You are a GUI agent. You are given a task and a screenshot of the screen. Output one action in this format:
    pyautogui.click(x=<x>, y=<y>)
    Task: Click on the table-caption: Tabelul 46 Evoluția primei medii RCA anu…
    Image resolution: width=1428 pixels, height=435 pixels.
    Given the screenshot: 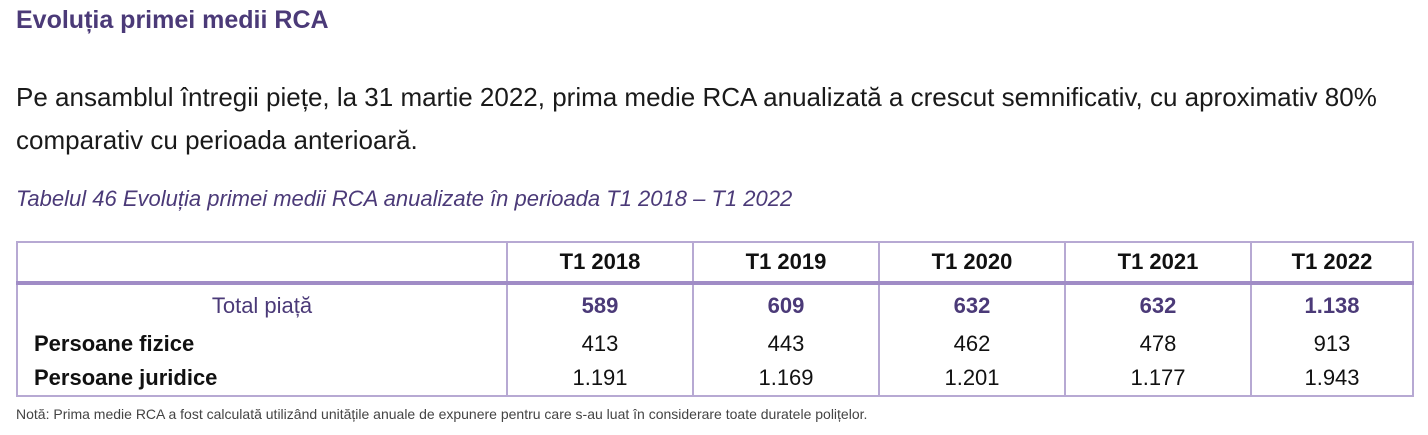 What is the action you would take?
    pyautogui.click(x=404, y=198)
    